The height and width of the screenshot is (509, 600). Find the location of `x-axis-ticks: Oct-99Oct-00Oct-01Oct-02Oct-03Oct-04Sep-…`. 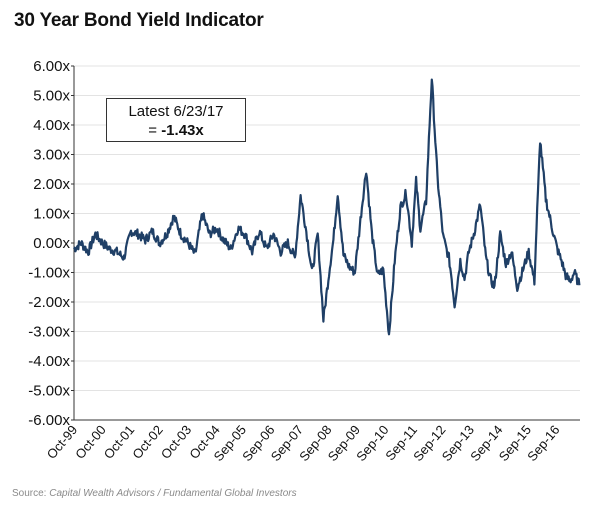

x-axis-ticks: Oct-99Oct-00Oct-01Oct-02Oct-03Oct-04Sep-… is located at coordinates (303, 443).